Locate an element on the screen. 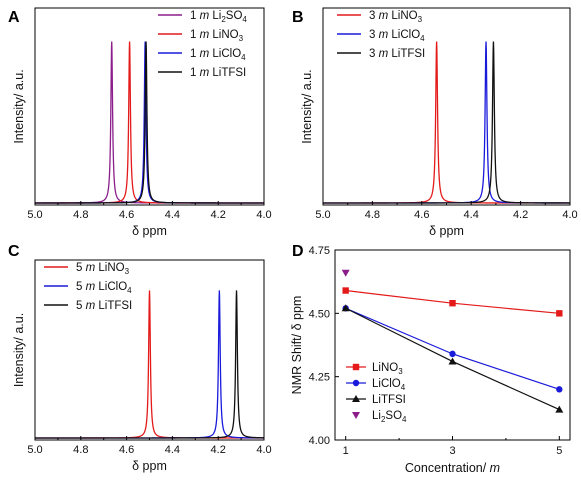 This screenshot has width=581, height=481. legend-label: 5 m LiTFSI is located at coordinates (104, 306).